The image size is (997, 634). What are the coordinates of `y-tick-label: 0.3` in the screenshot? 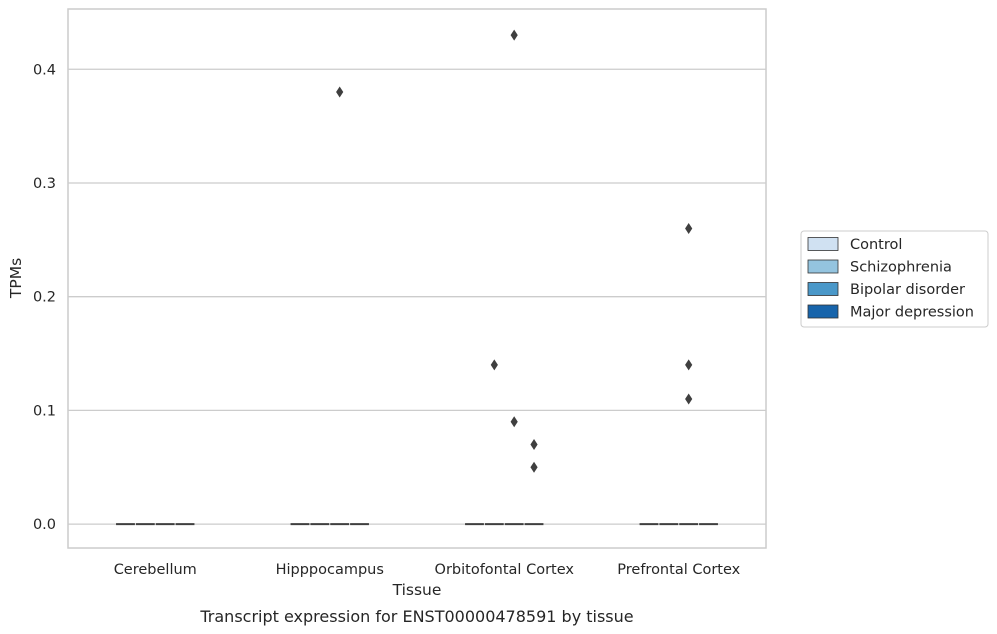 It's located at (44, 184).